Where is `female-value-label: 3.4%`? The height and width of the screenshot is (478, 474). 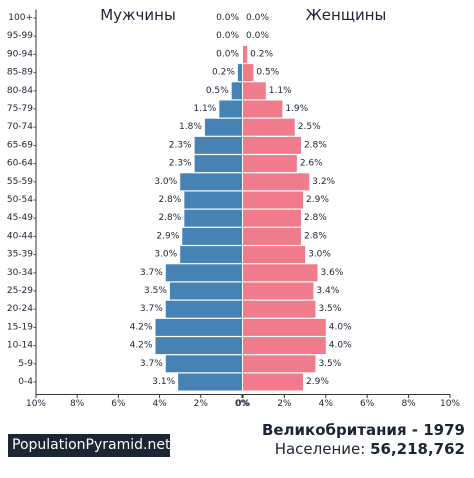 female-value-label: 3.4% is located at coordinates (327, 291).